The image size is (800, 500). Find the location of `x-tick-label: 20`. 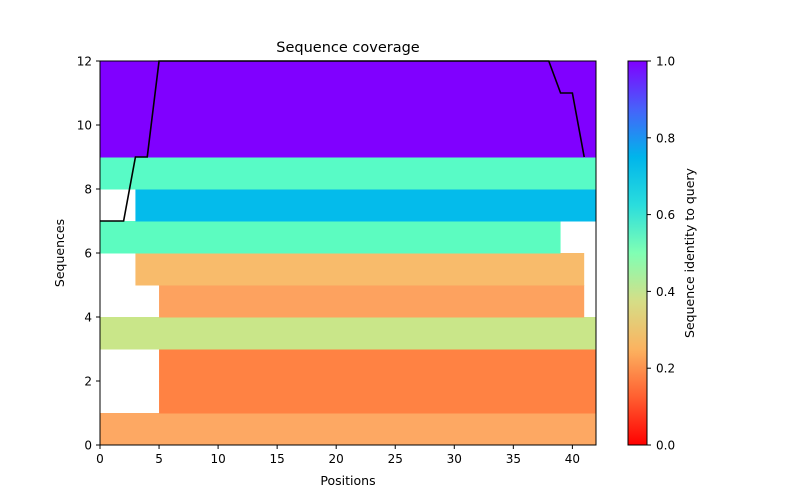

x-tick-label: 20 is located at coordinates (336, 459).